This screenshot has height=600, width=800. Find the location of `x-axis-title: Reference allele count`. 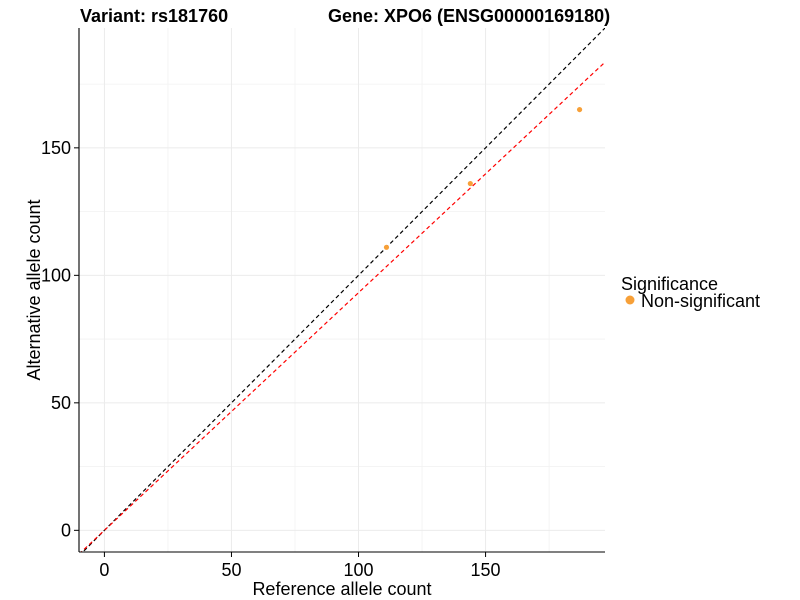

x-axis-title: Reference allele count is located at coordinates (341, 589).